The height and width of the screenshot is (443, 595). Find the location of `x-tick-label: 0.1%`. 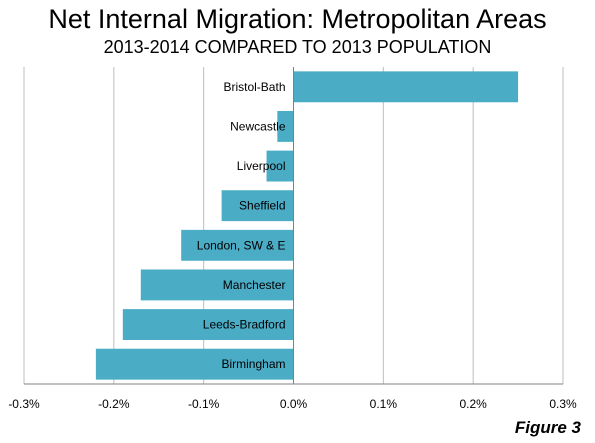

x-tick-label: 0.1% is located at coordinates (384, 404).